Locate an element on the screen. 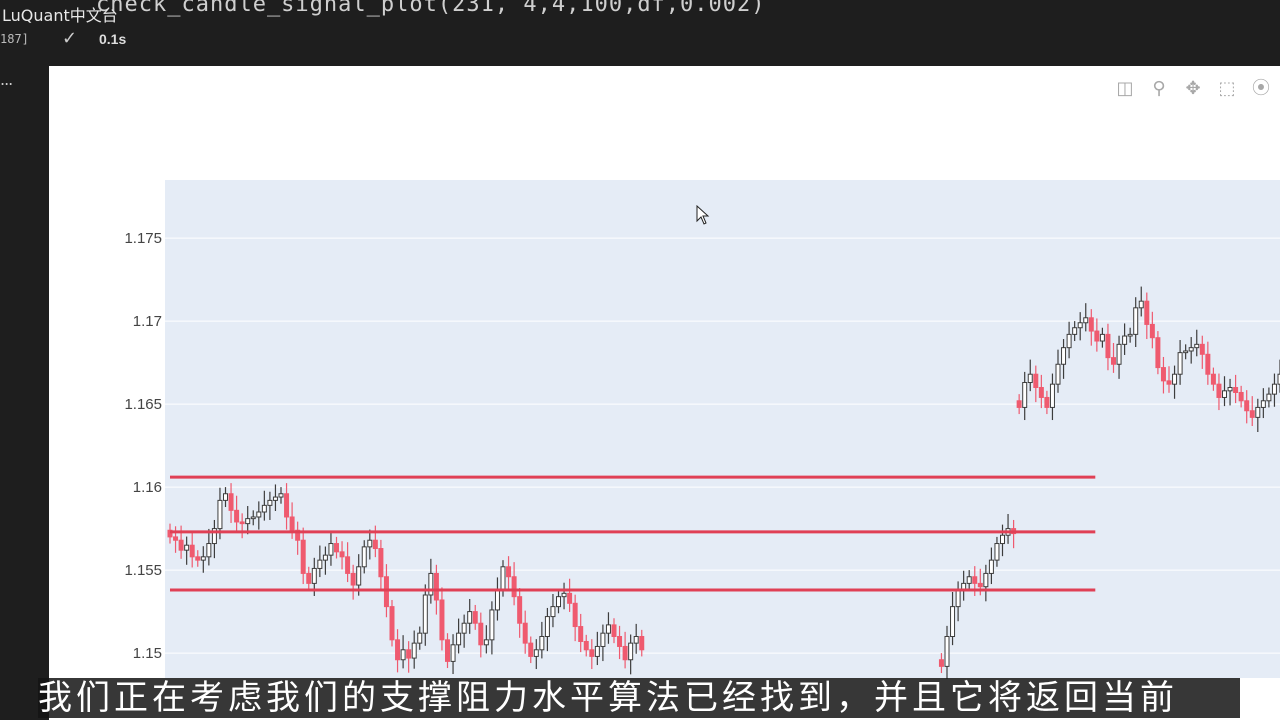 The height and width of the screenshot is (720, 1280). camera-icon: ◫ is located at coordinates (1125, 88).